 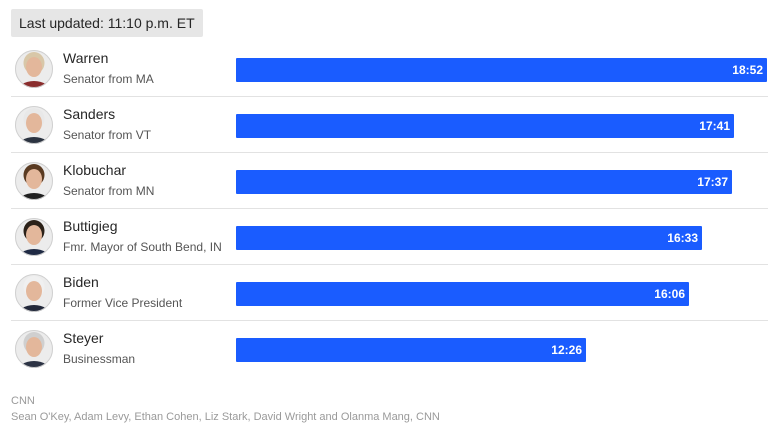 What do you see at coordinates (712, 182) in the screenshot?
I see `speaking-time-label: 17:37` at bounding box center [712, 182].